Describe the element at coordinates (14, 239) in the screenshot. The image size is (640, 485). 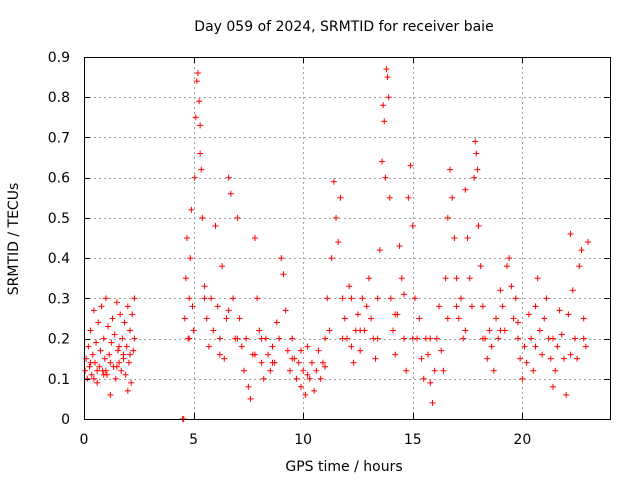
I see `y-axis-label: SRMTID / TECUs` at that location.